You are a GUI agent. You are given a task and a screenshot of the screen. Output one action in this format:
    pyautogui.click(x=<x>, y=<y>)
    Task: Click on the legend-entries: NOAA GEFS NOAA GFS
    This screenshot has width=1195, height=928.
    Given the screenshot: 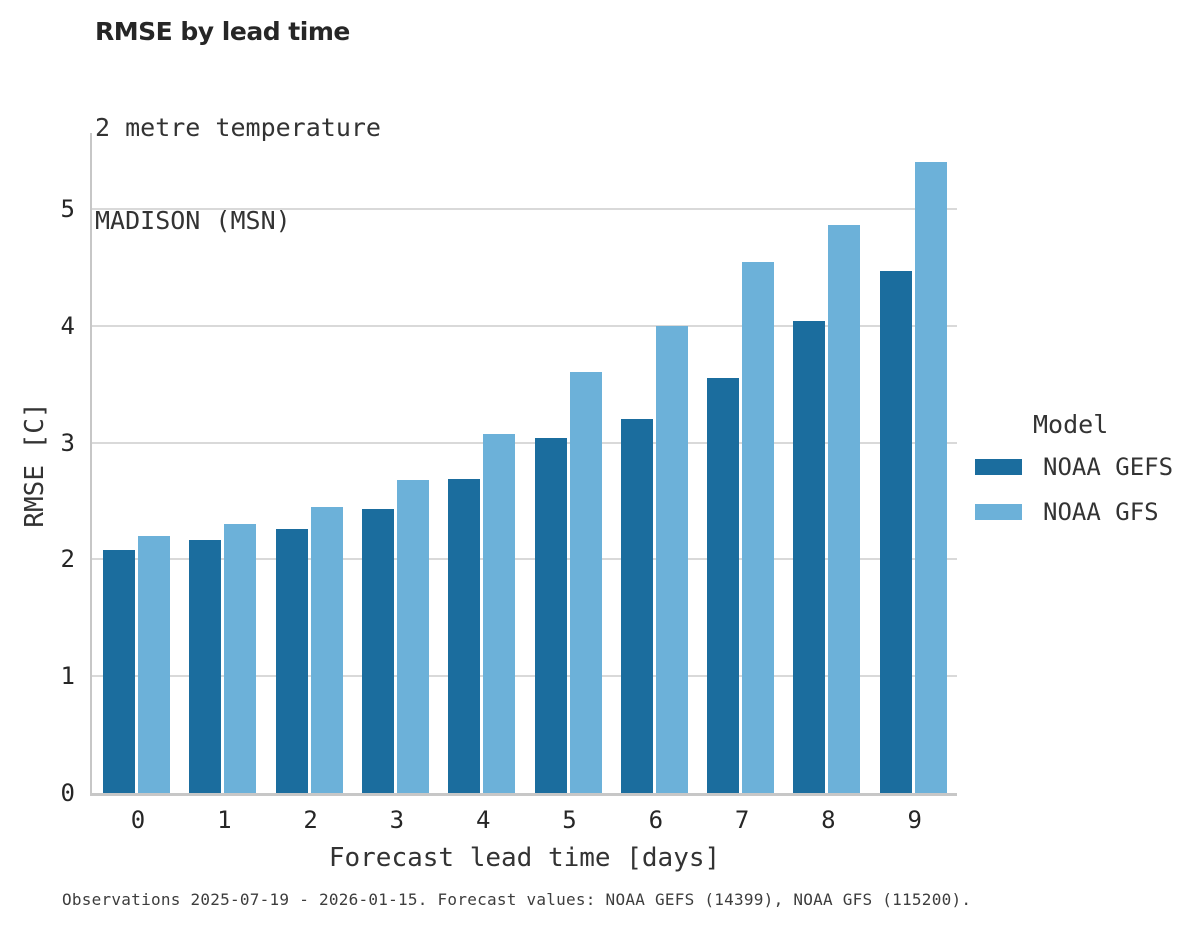 What is the action you would take?
    pyautogui.click(x=1082, y=489)
    